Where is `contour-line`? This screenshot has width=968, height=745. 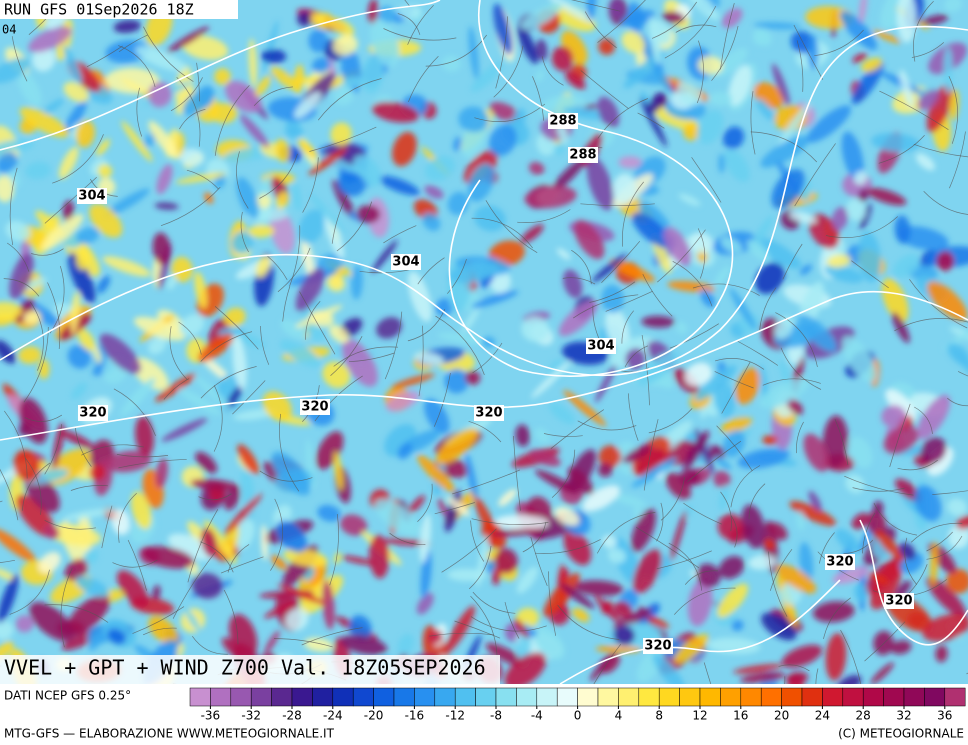 contour-line is located at coordinates (591, 188).